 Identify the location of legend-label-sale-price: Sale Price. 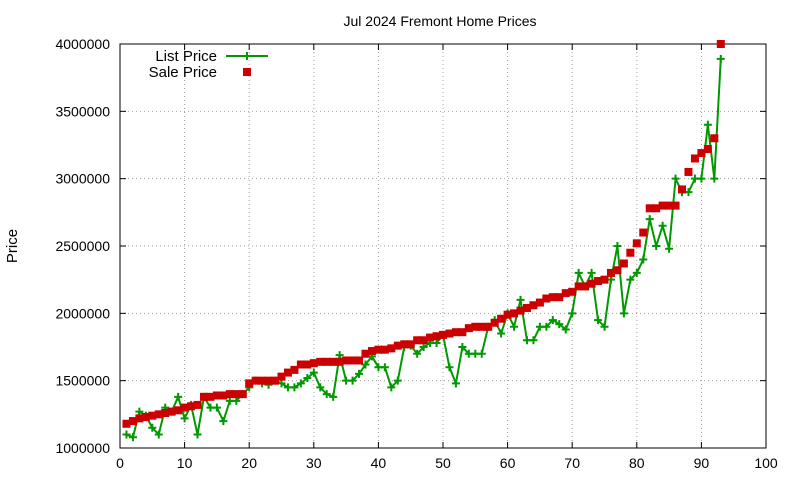
(183, 72).